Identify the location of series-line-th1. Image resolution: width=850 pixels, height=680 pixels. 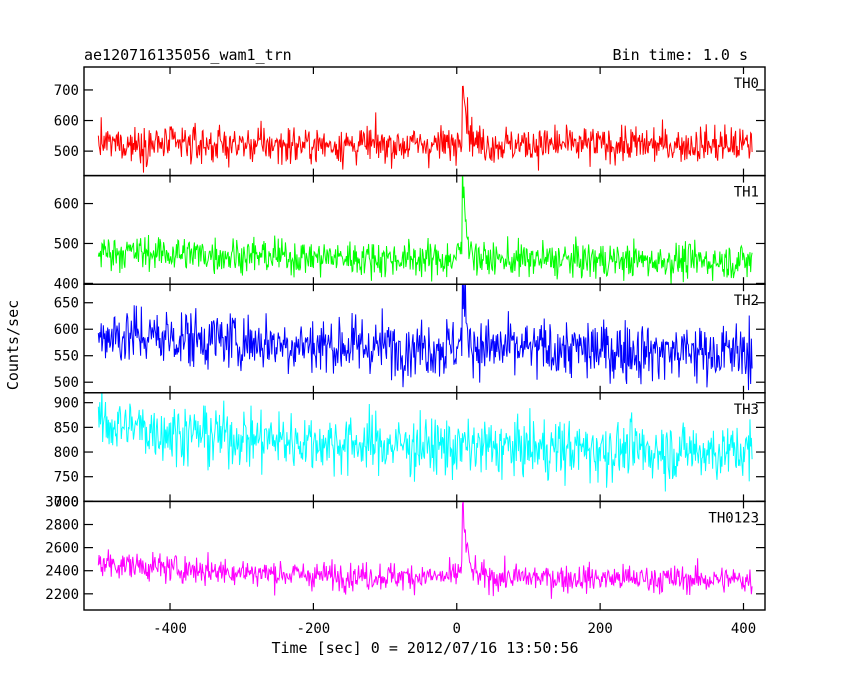
(425, 230).